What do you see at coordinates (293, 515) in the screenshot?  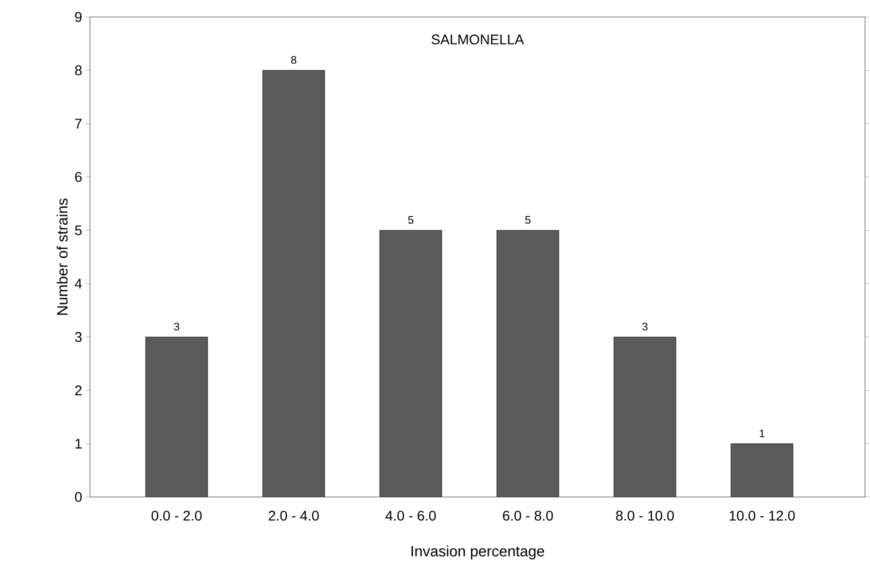 I see `x-tick-label: 2.0 - 4.0` at bounding box center [293, 515].